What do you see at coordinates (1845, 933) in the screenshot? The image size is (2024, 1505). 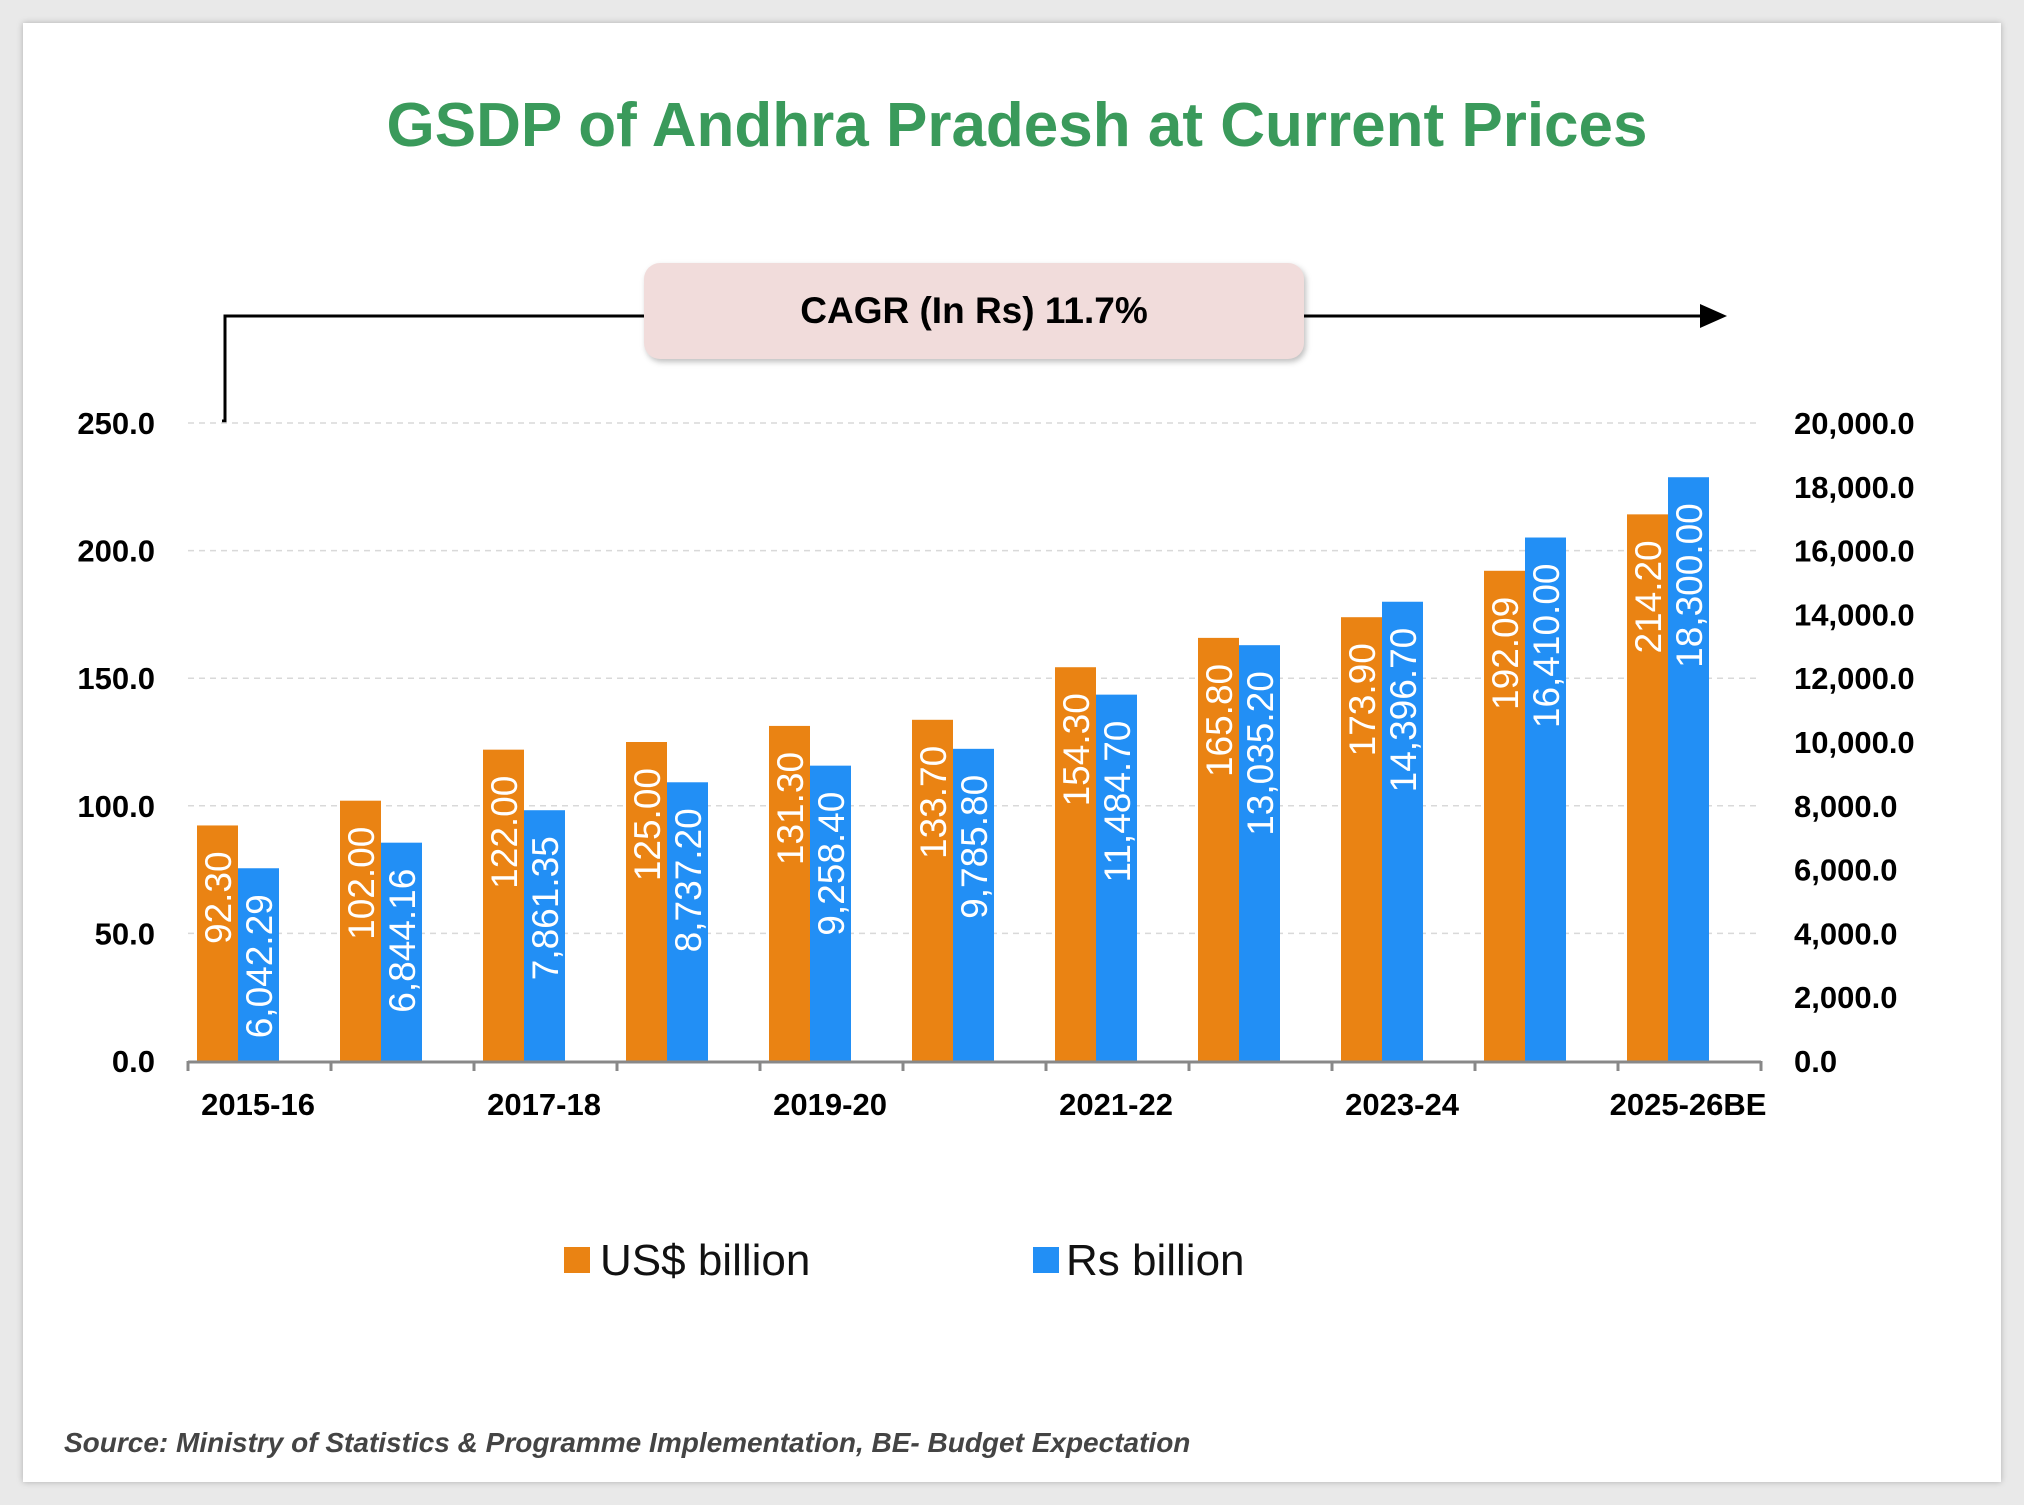 I see `y-right-tick-label: 4,000.0` at bounding box center [1845, 933].